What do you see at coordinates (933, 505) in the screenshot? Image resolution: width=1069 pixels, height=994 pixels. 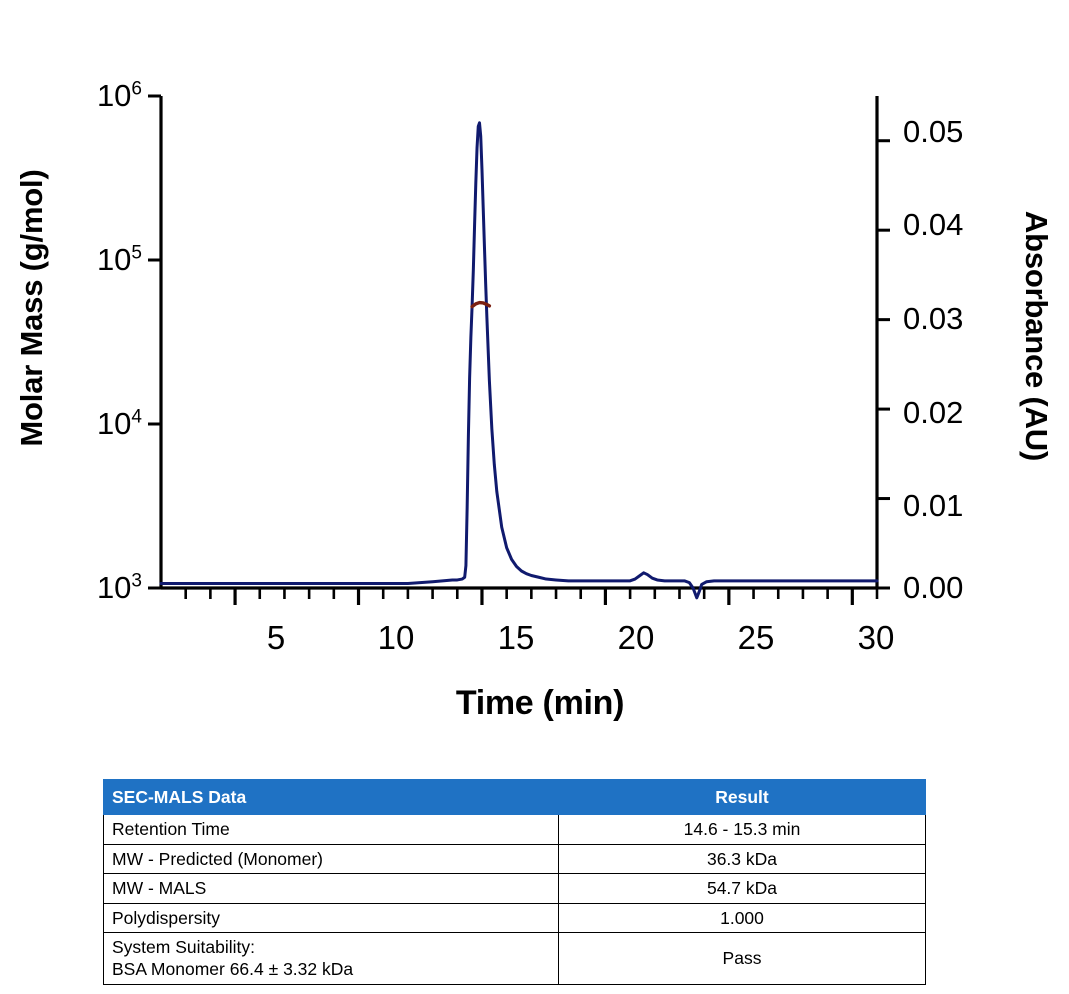 I see `right-ytick-001: 0.01` at bounding box center [933, 505].